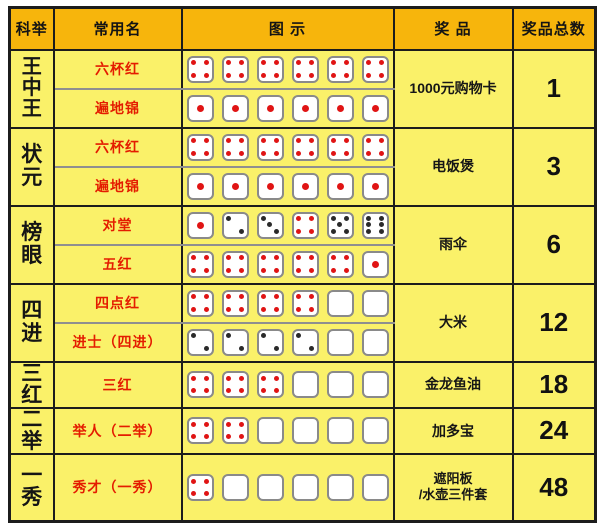 Image resolution: width=600 pixels, height=523 pixels. Describe the element at coordinates (453, 385) in the screenshot. I see `prize-cell: 金龙鱼油` at that location.